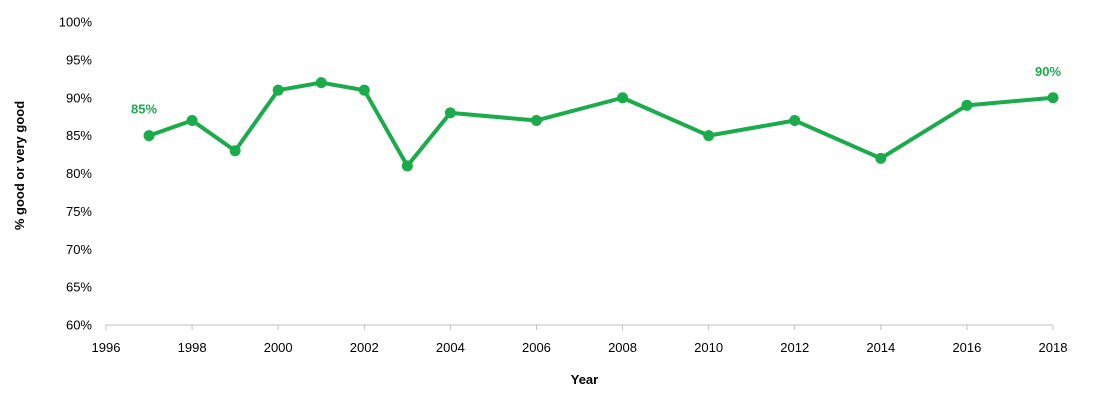 This screenshot has height=409, width=1093. I want to click on y-tick-label: 90%, so click(79, 97).